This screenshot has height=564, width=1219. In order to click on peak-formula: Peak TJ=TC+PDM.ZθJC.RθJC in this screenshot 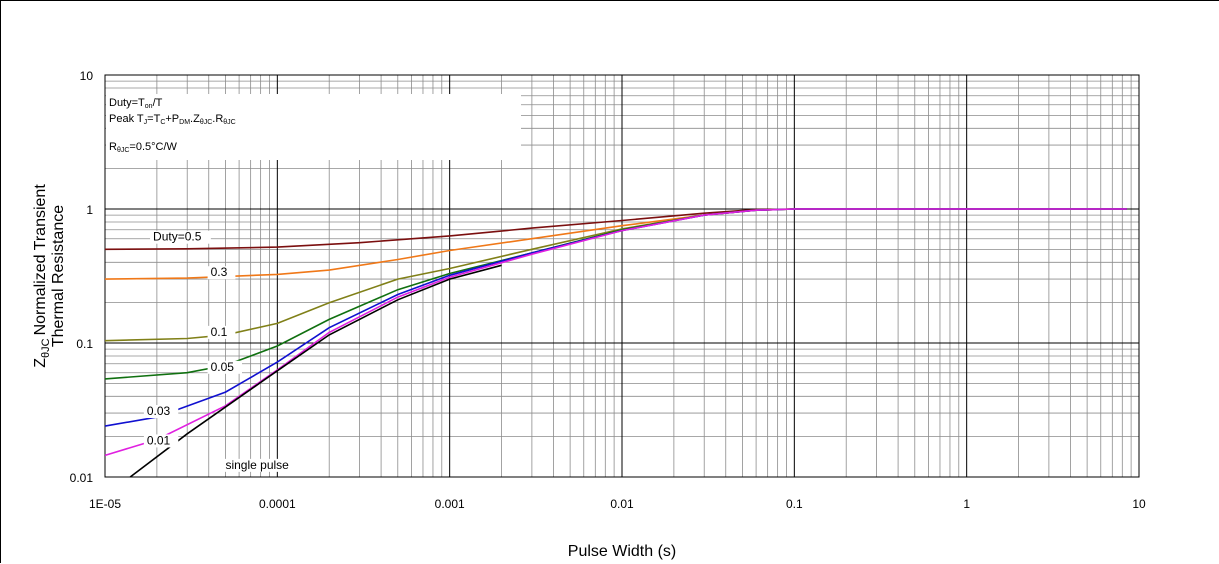, I will do `click(172, 119)`.